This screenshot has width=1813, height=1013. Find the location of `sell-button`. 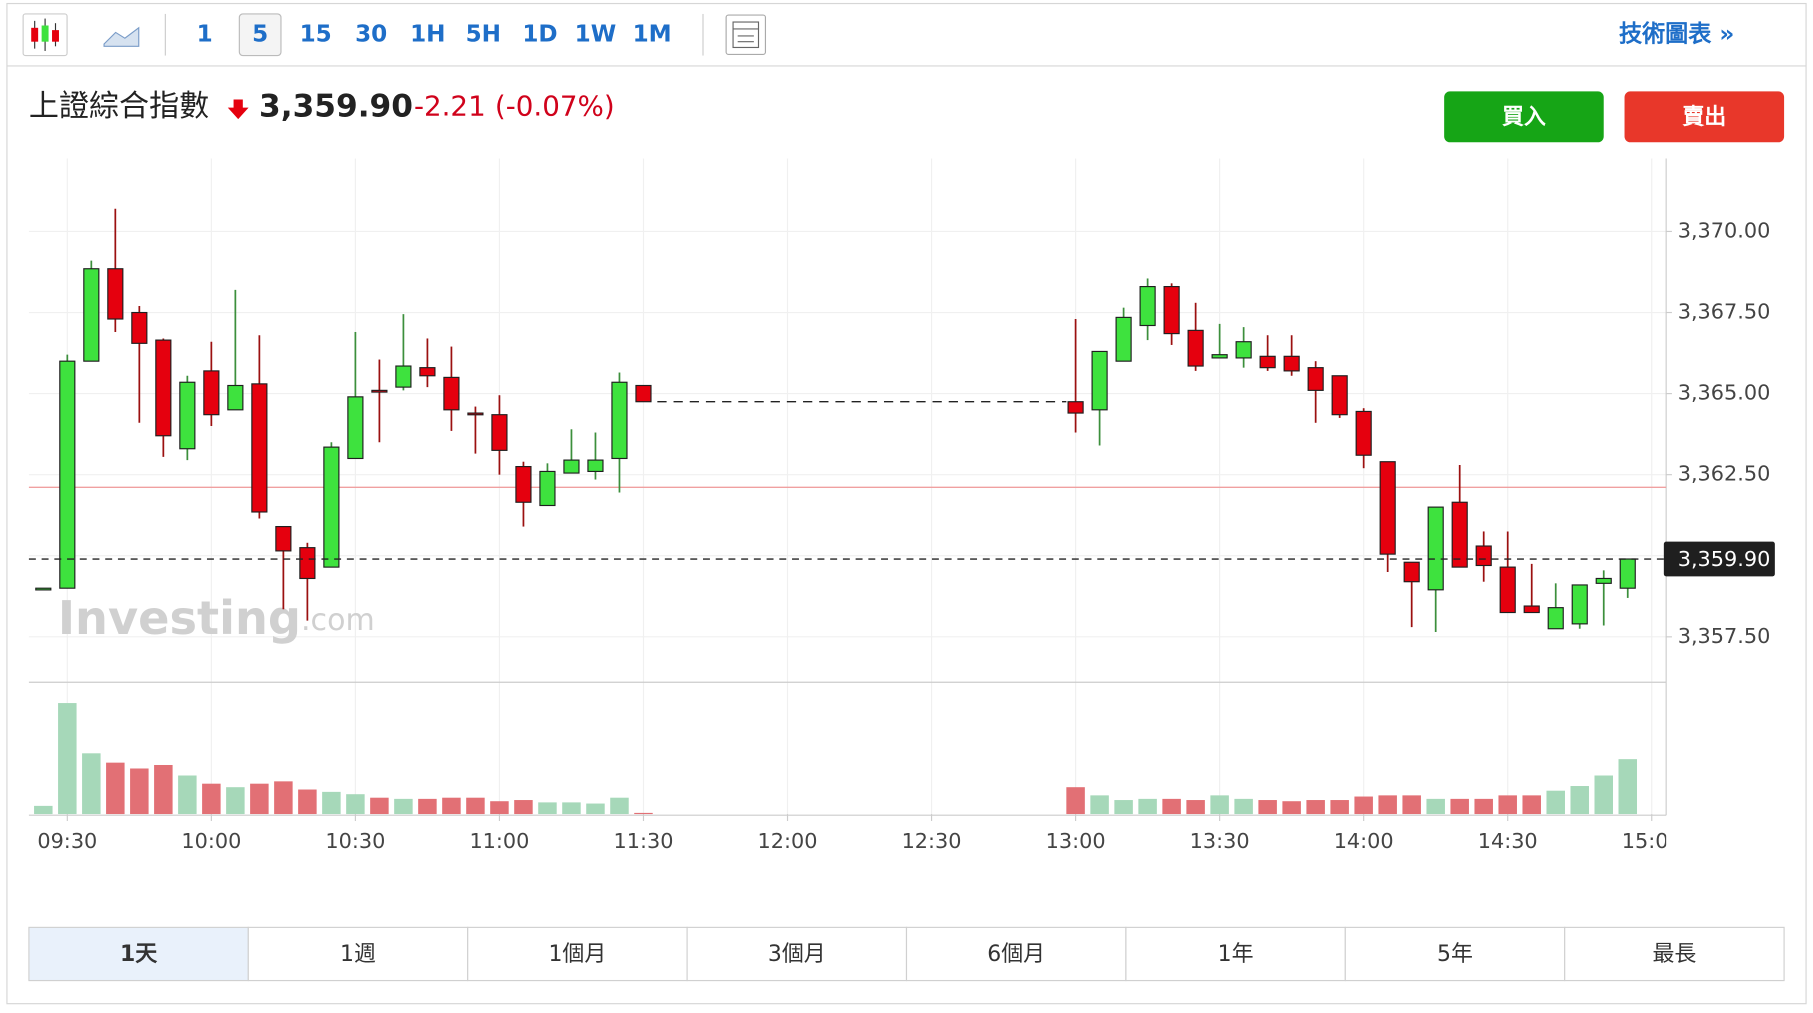

sell-button is located at coordinates (1704, 117).